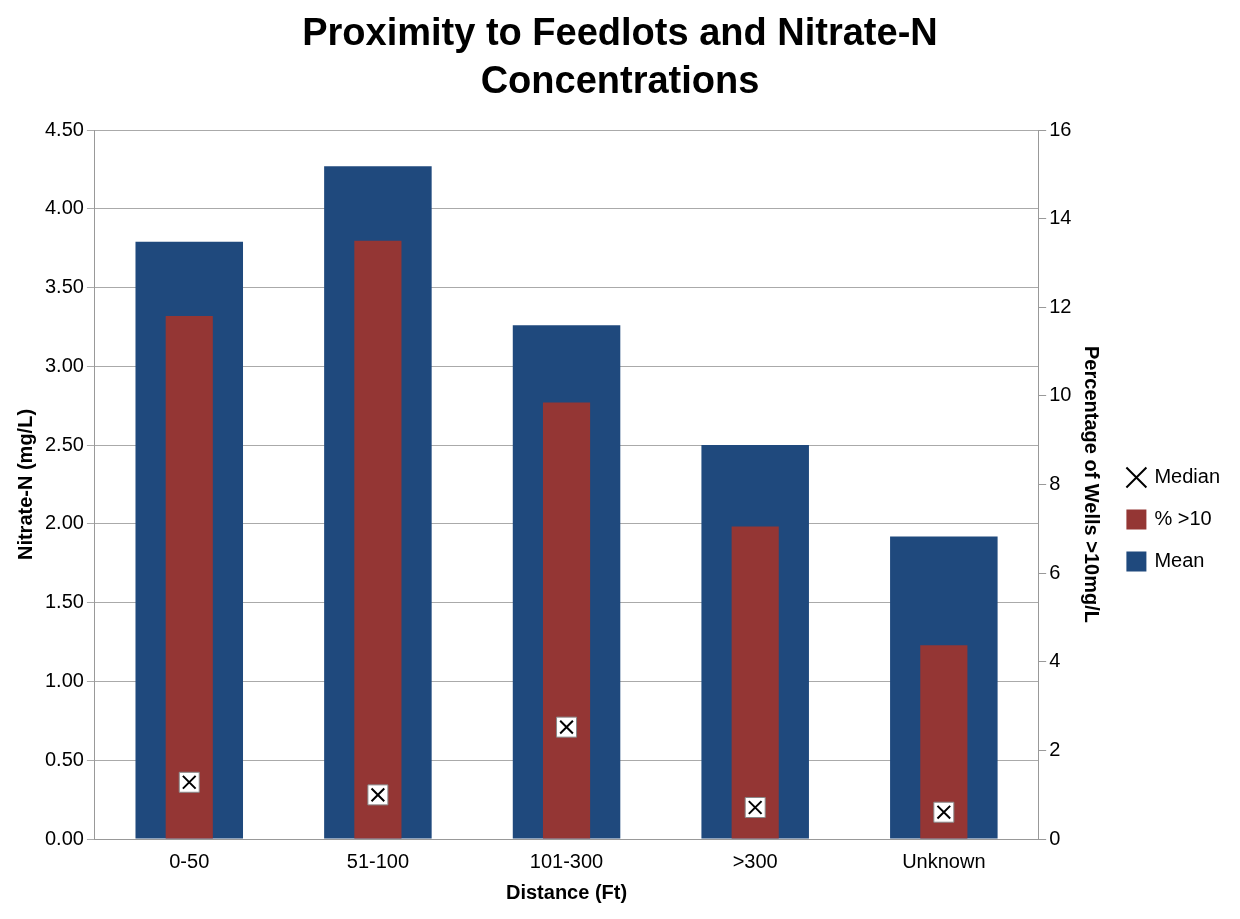 This screenshot has height=919, width=1240. What do you see at coordinates (64, 679) in the screenshot?
I see `y-tick-label: 1.00` at bounding box center [64, 679].